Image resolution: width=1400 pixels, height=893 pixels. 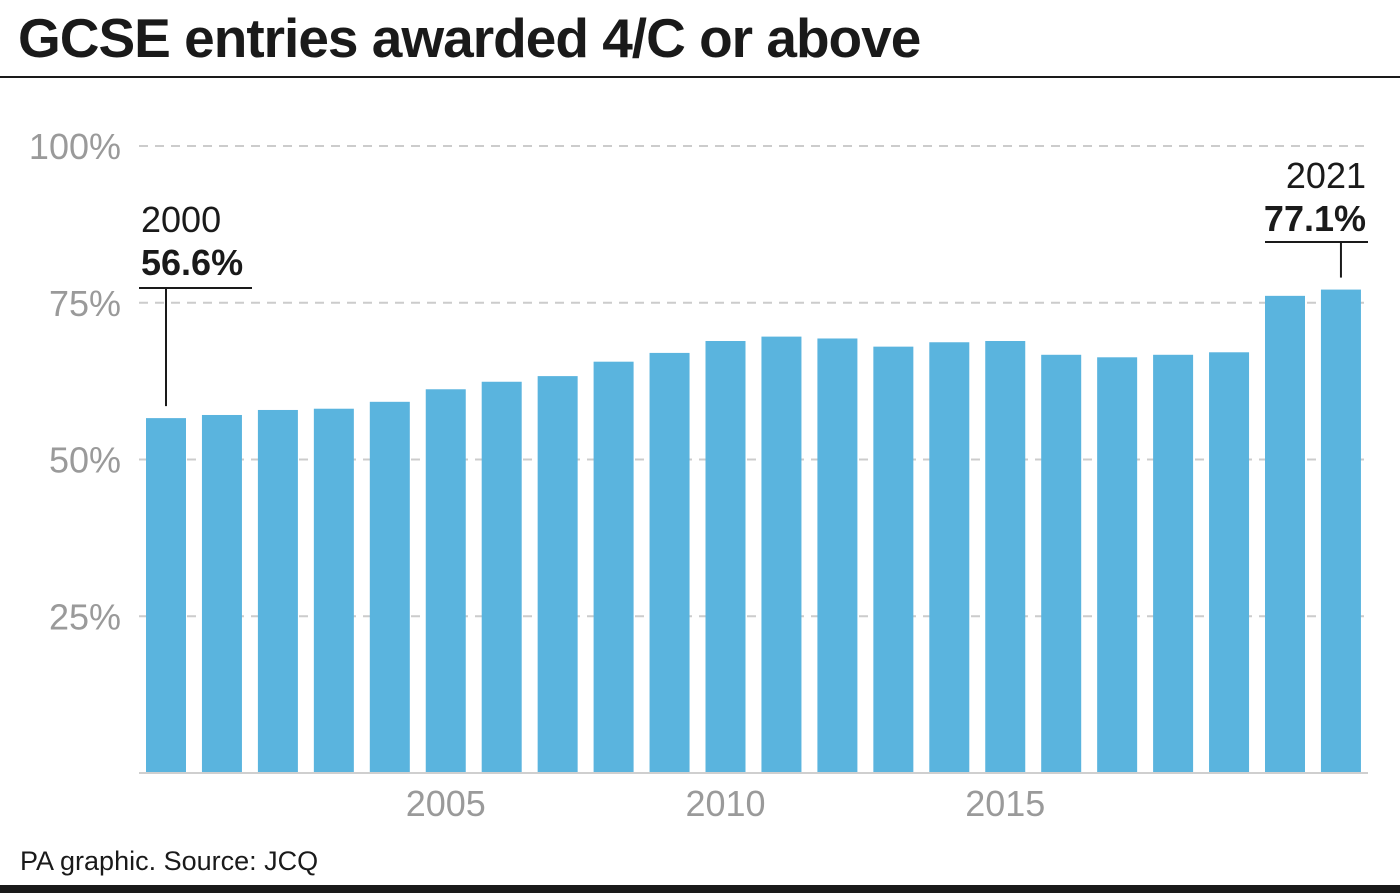 What do you see at coordinates (557, 574) in the screenshot?
I see `bar-2007` at bounding box center [557, 574].